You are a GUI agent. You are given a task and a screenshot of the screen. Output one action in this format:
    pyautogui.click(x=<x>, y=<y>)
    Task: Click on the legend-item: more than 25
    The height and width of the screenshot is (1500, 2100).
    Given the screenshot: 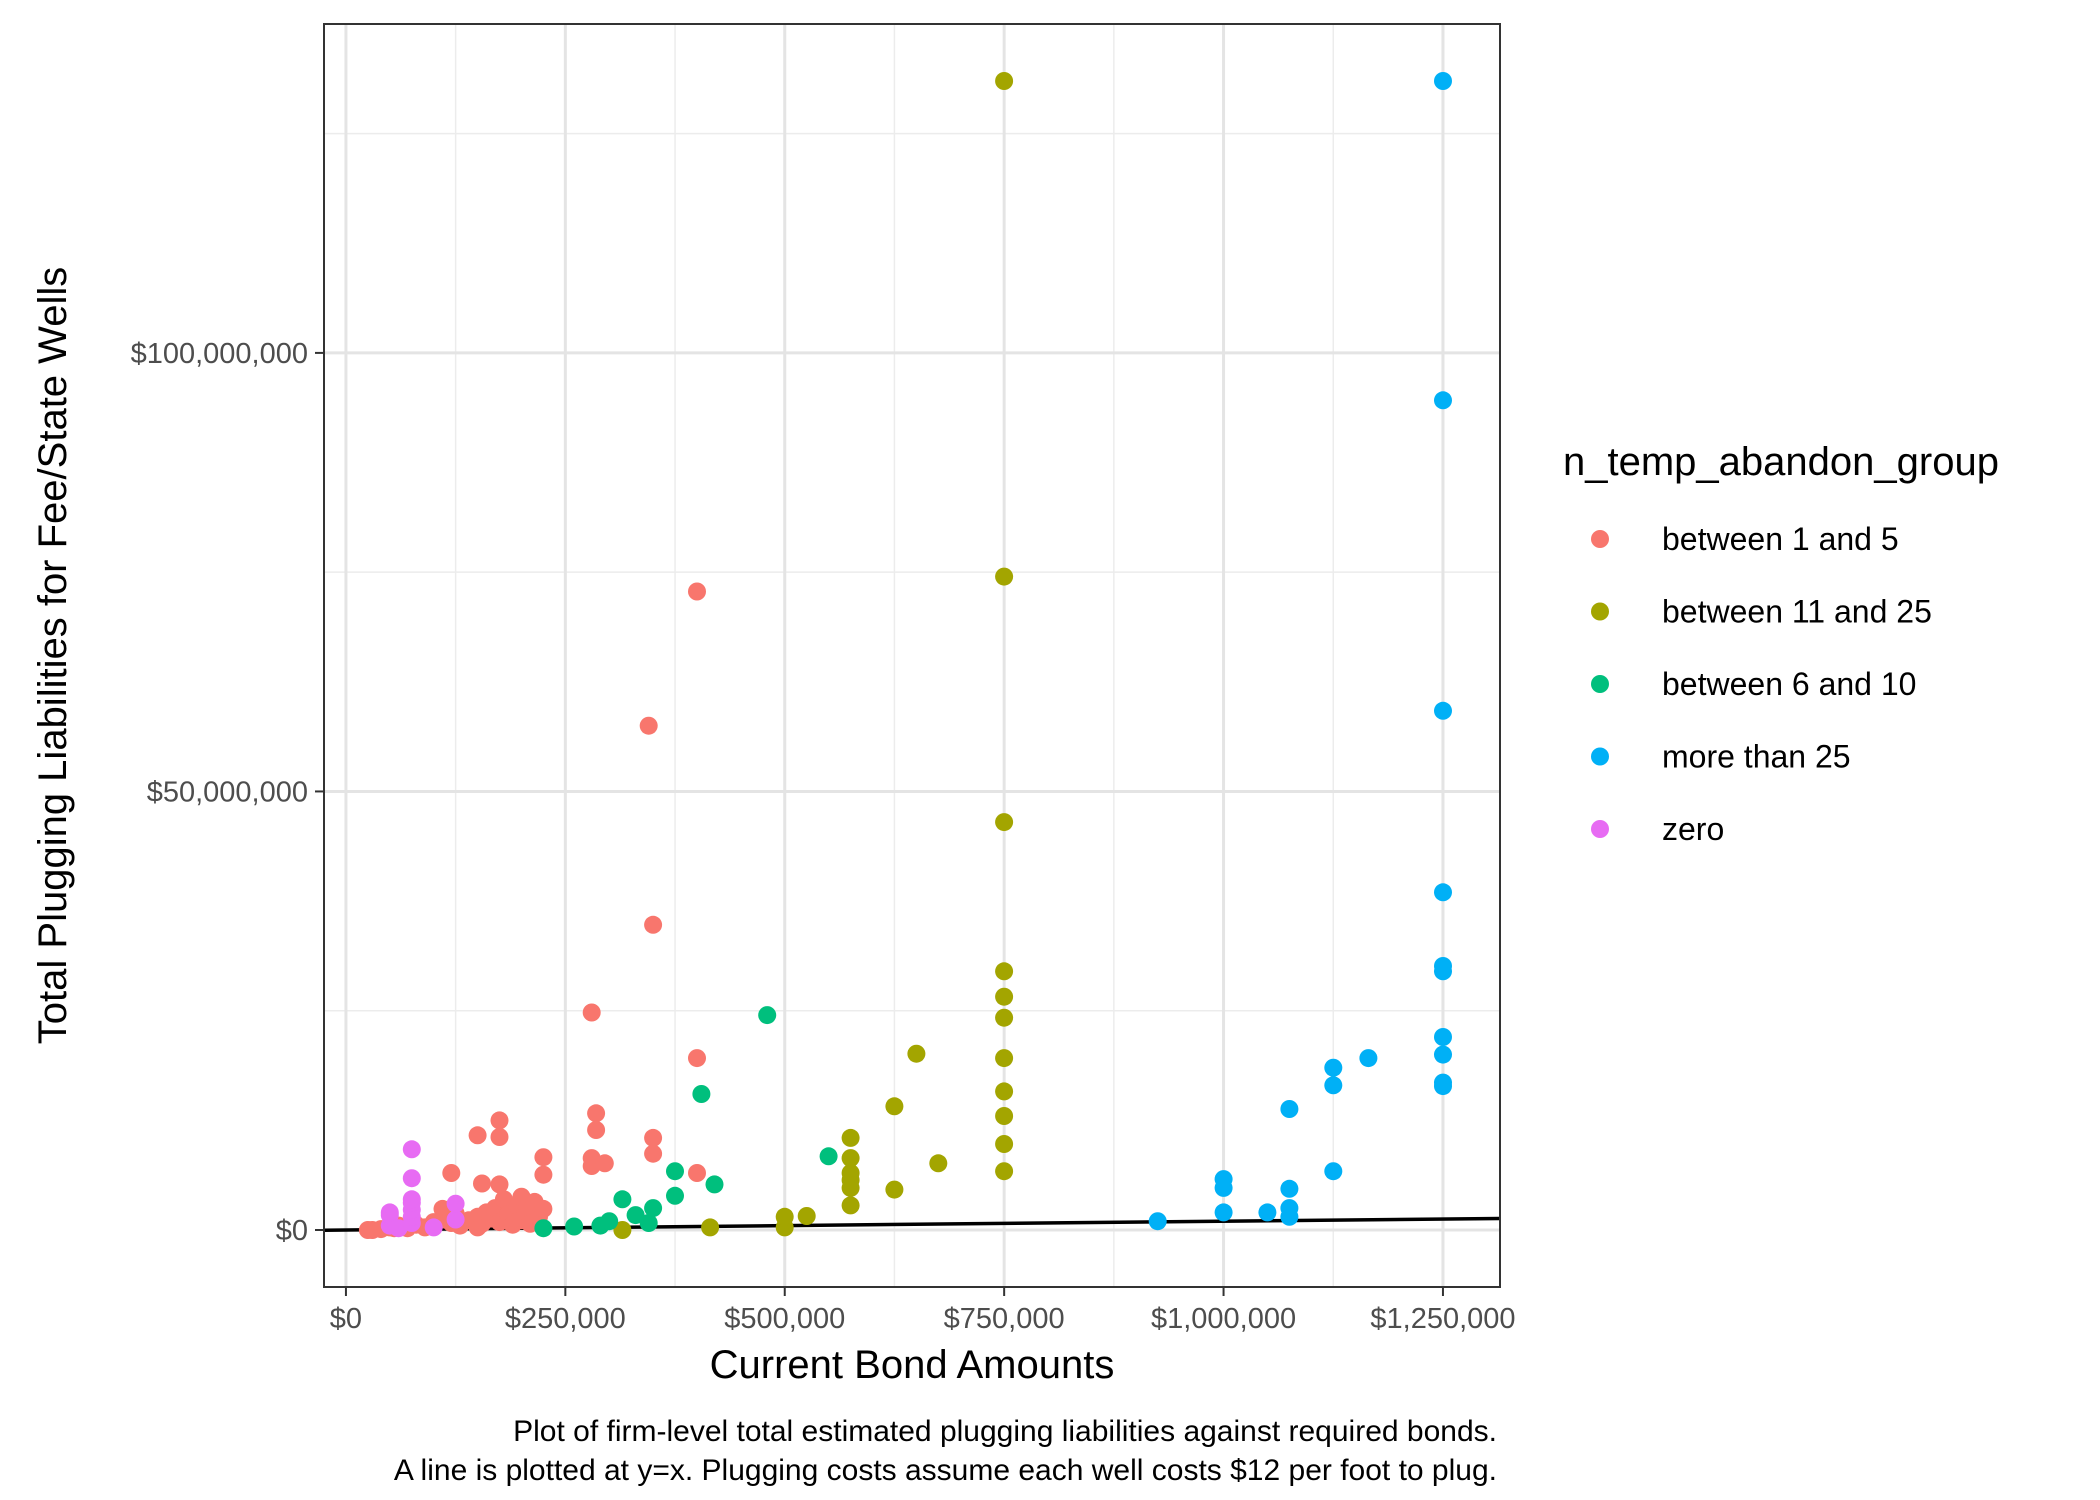 What is the action you would take?
    pyautogui.click(x=1721, y=757)
    